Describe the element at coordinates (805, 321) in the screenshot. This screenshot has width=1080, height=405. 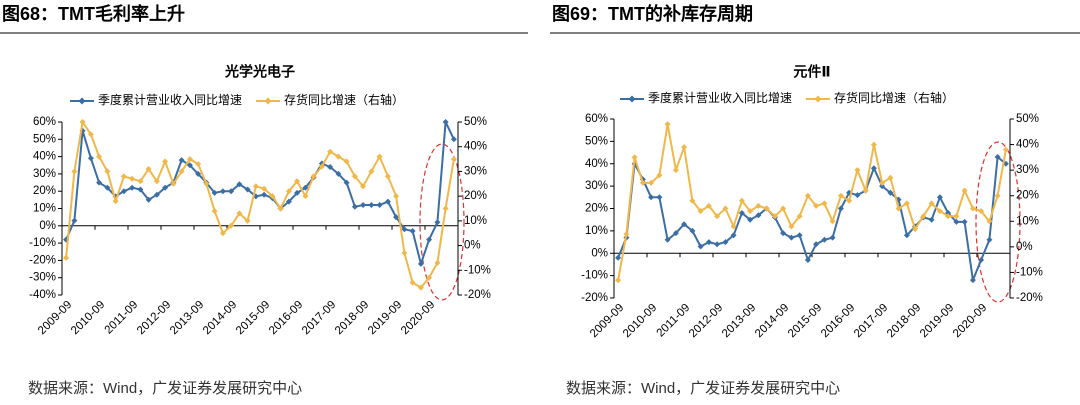
I see `x-tick-label: 2015-09` at that location.